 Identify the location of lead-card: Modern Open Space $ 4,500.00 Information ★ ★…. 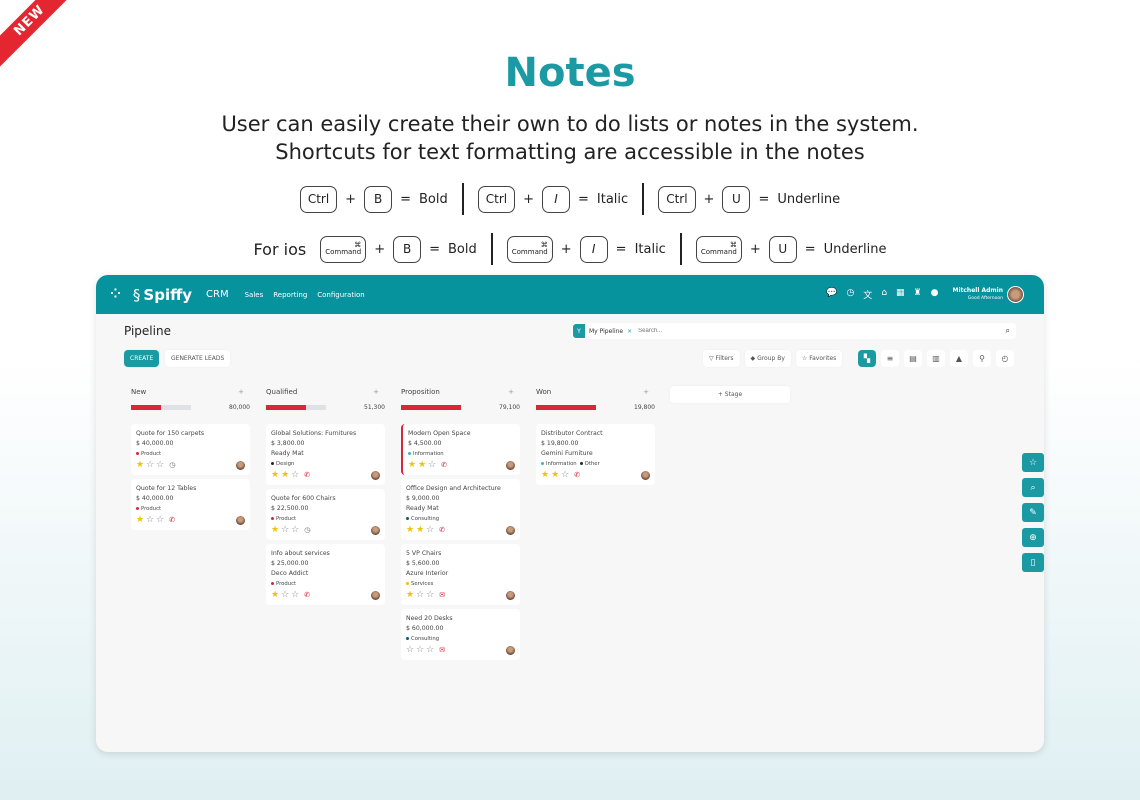
(460, 449).